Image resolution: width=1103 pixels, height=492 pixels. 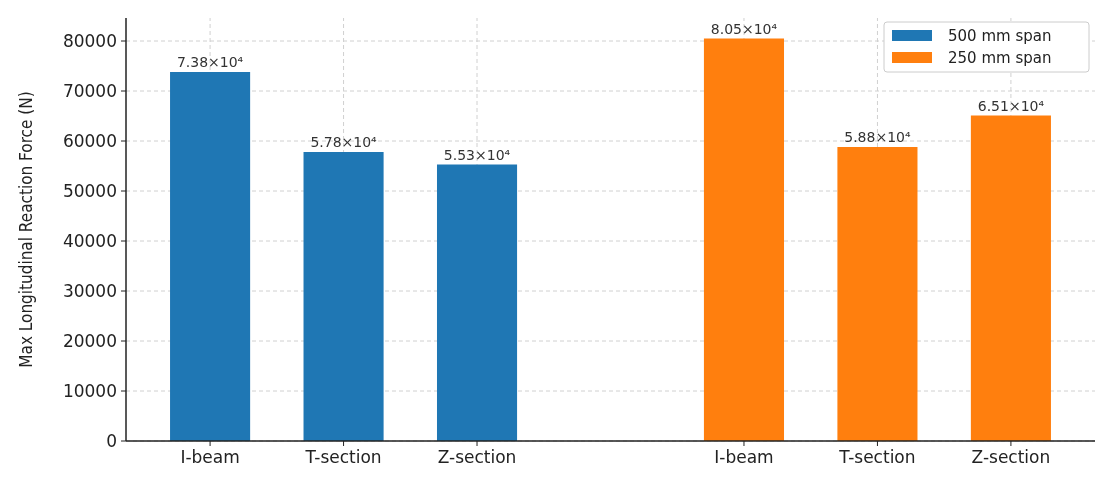 I want to click on y-tick-label: 70000, so click(x=89, y=90).